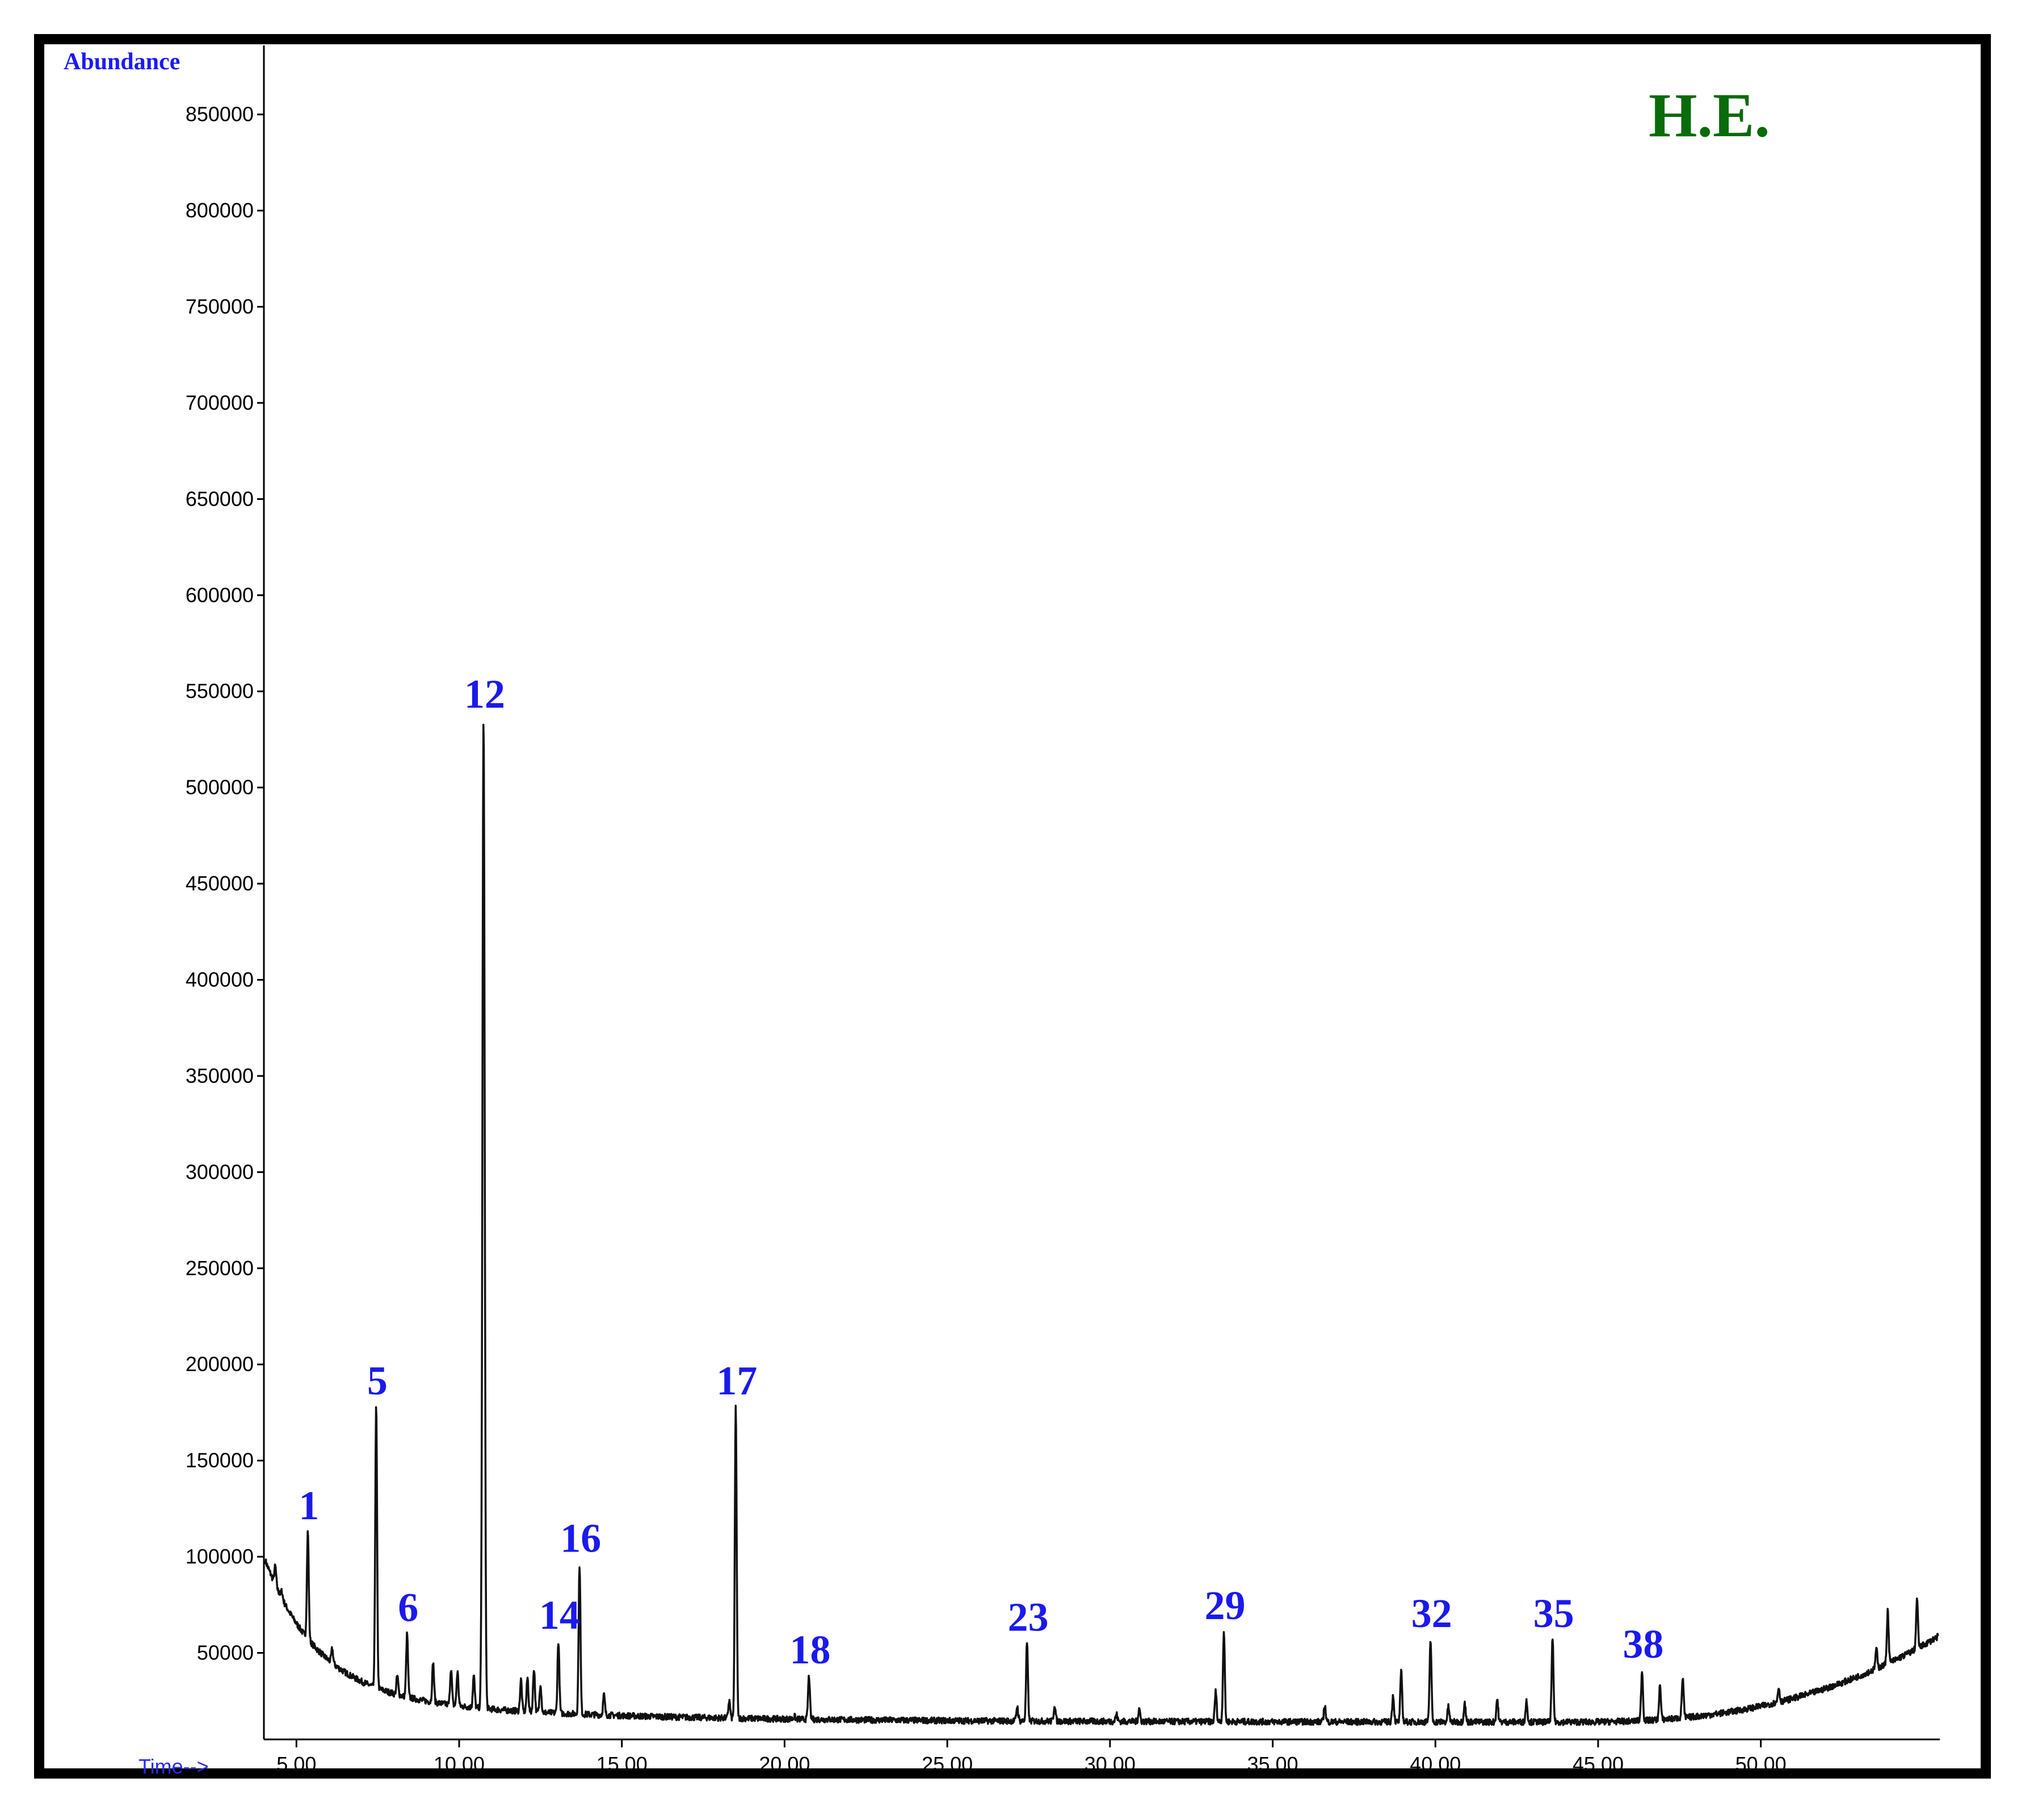 Image resolution: width=2034 pixels, height=1820 pixels. What do you see at coordinates (225, 1653) in the screenshot?
I see `y-tick-label: 50000` at bounding box center [225, 1653].